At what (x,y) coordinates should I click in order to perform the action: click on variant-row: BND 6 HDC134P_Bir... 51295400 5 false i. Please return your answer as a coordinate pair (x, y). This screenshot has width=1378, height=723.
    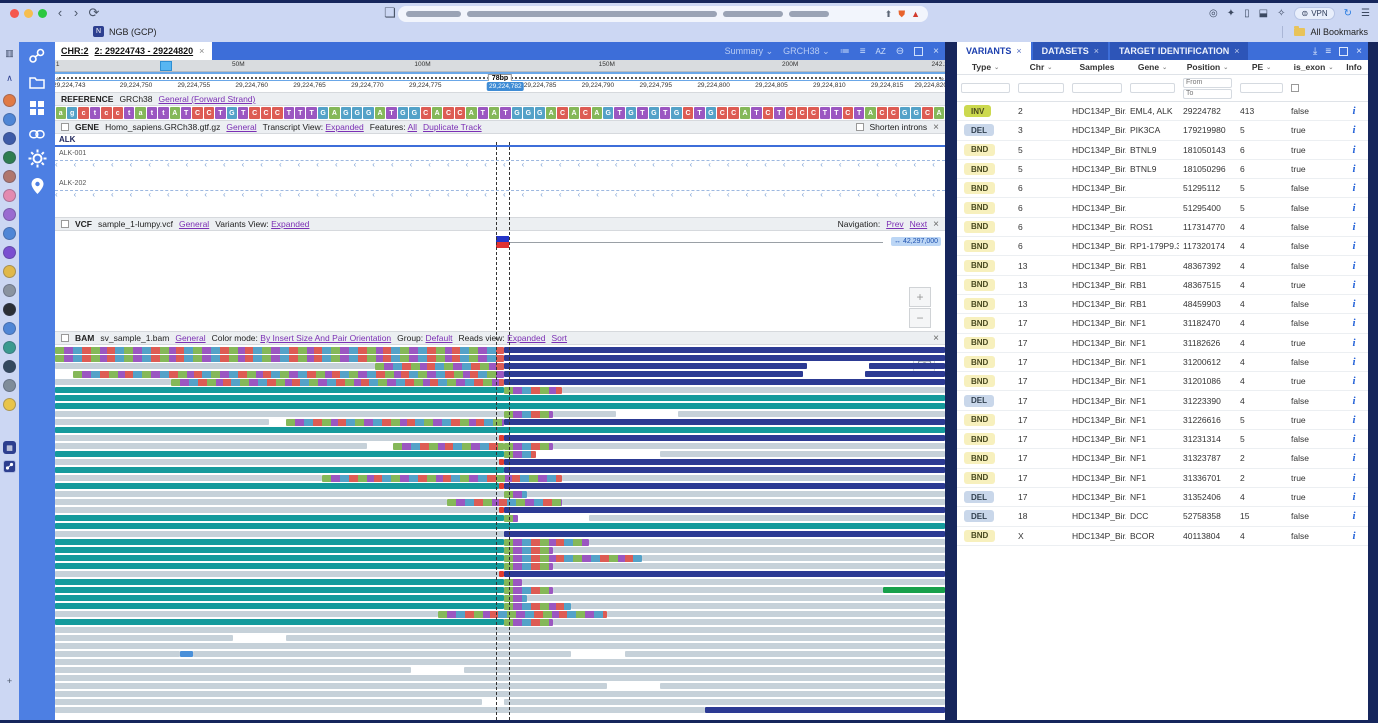
    Looking at the image, I should click on (1162, 208).